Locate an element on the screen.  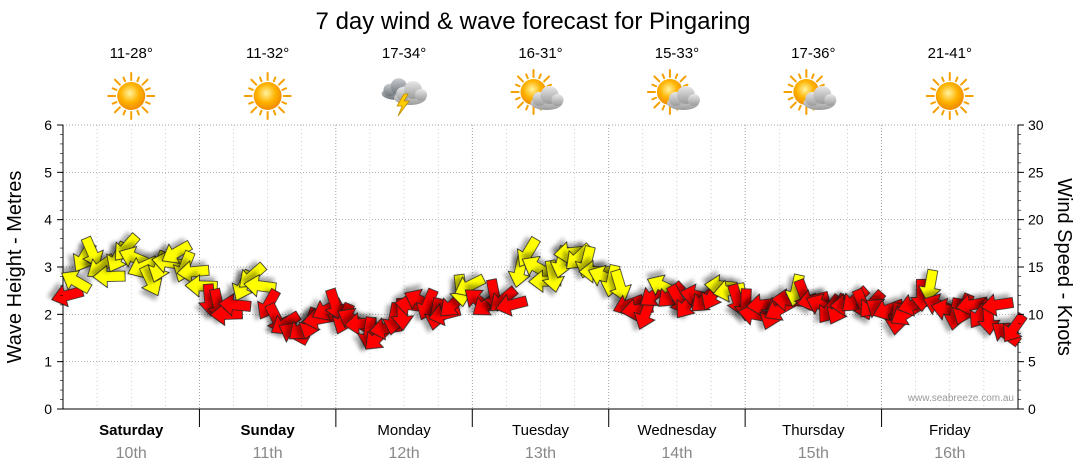
temperature-range: 21-41° is located at coordinates (950, 53).